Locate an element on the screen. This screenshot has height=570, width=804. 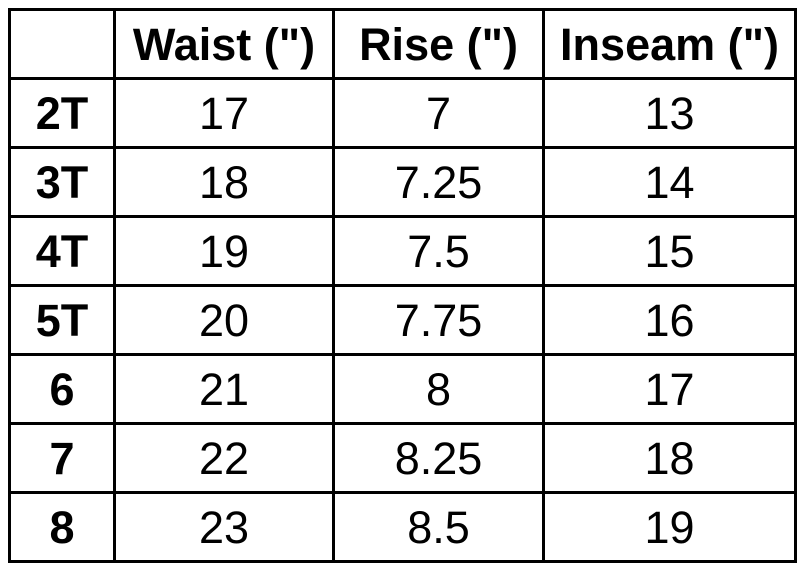
table-row: 2T 17 7 13 is located at coordinates (402, 113).